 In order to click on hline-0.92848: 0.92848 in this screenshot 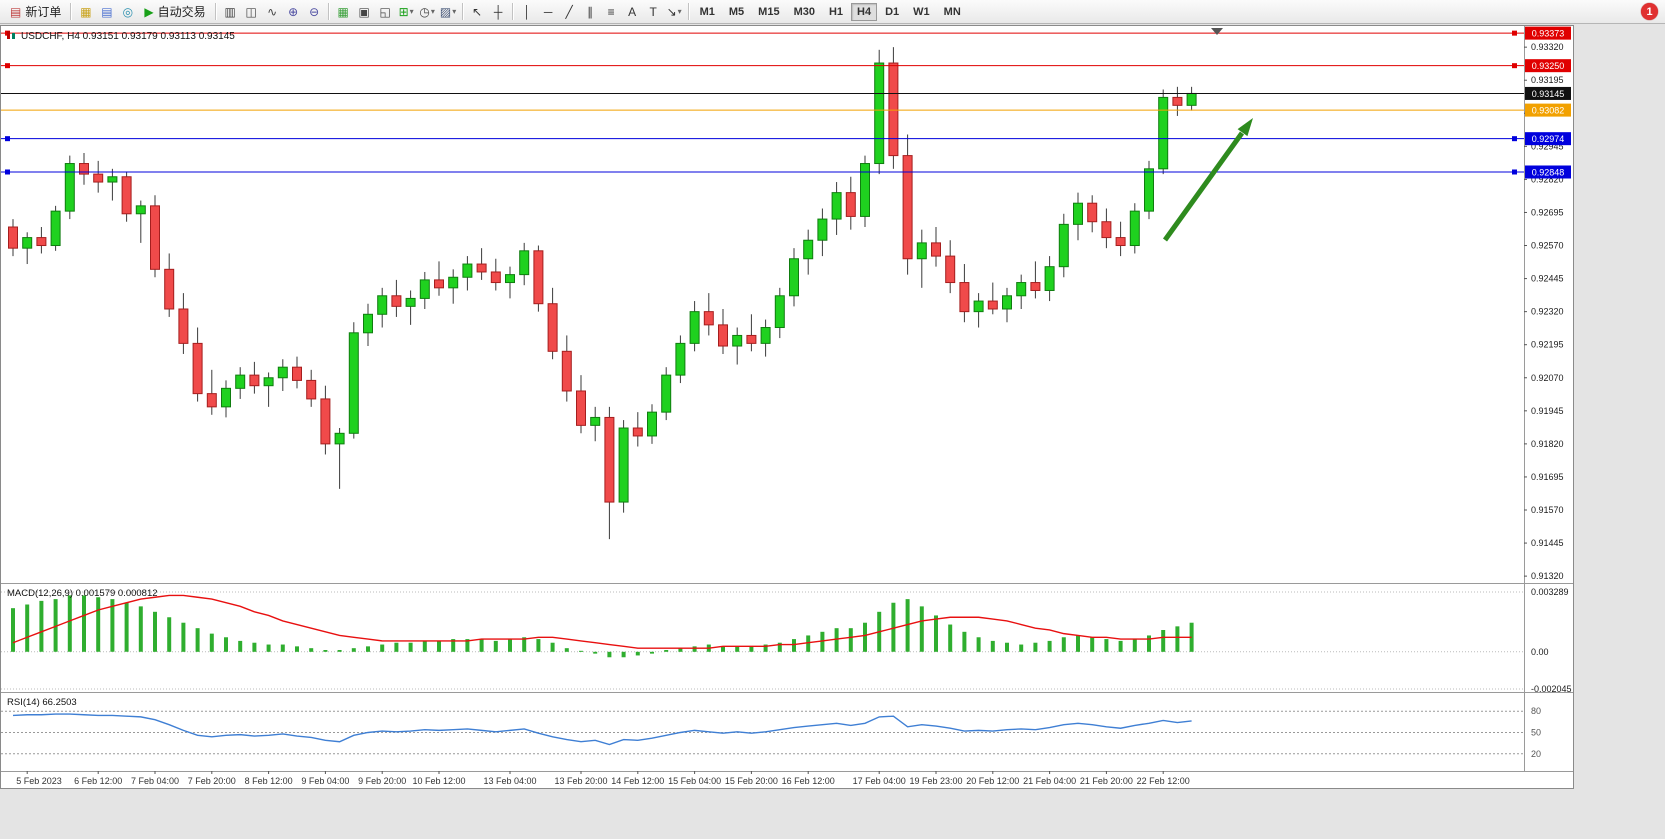, I will do `click(786, 172)`.